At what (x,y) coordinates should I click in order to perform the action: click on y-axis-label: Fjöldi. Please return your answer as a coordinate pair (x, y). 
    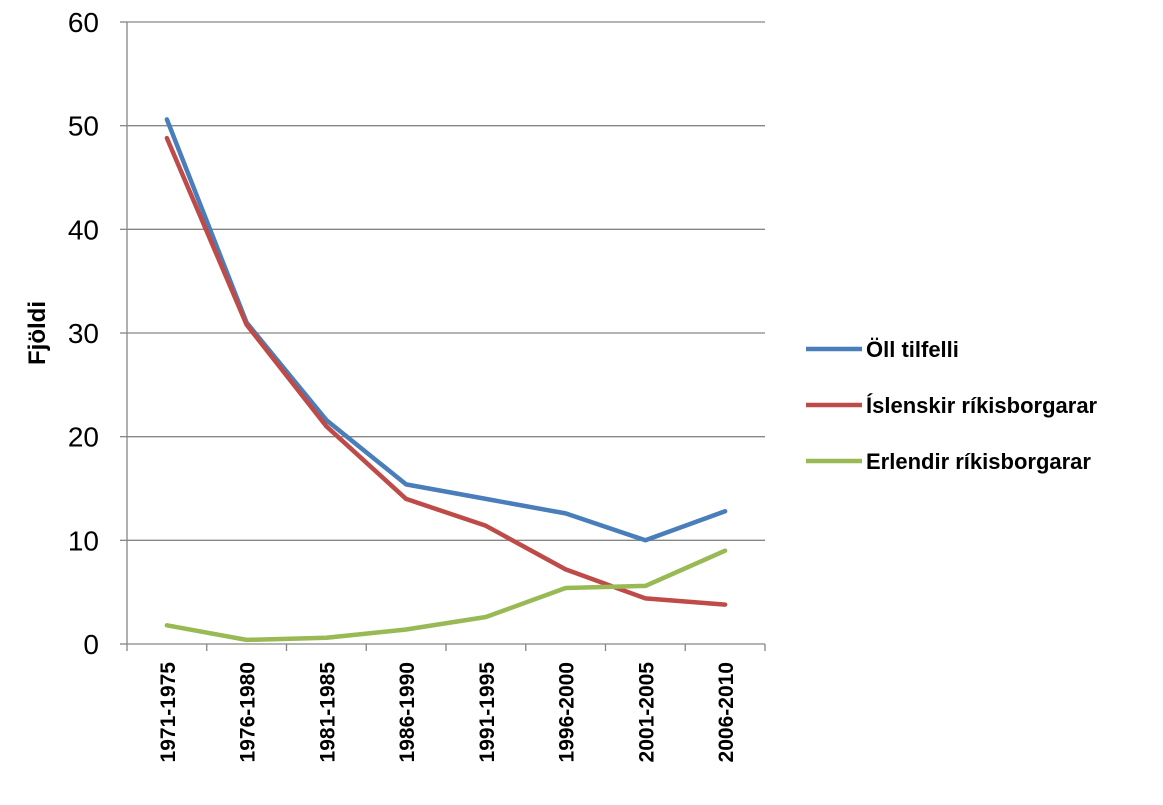
    Looking at the image, I should click on (37, 333).